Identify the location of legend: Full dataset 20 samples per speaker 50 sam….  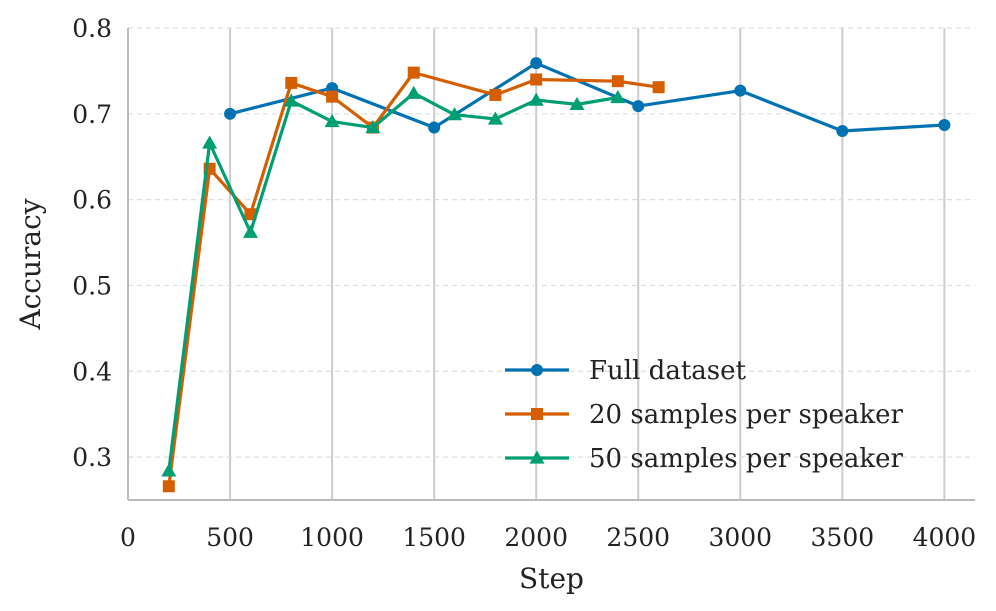
(704, 415).